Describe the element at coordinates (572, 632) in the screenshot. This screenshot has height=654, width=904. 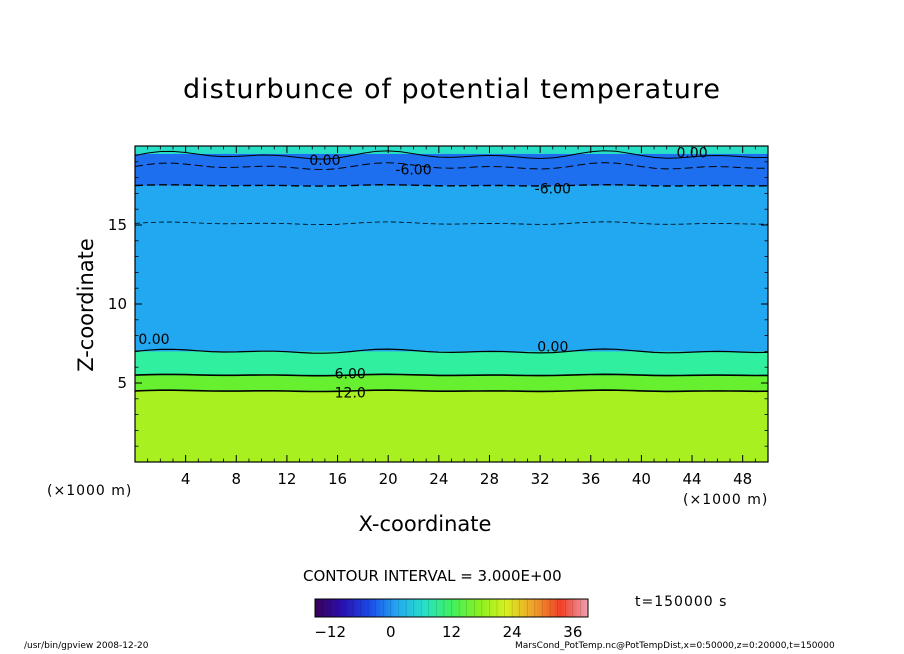
I see `colorbar-label-36: 36` at that location.